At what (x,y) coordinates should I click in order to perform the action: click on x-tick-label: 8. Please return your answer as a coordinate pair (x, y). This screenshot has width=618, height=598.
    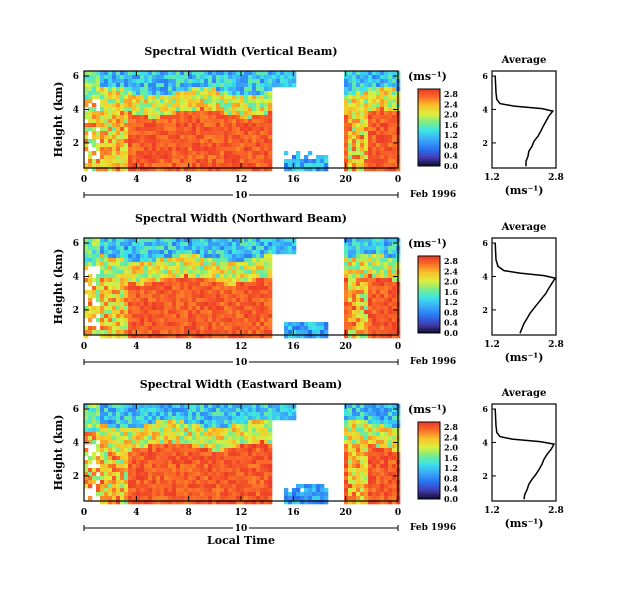
    Looking at the image, I should click on (189, 180).